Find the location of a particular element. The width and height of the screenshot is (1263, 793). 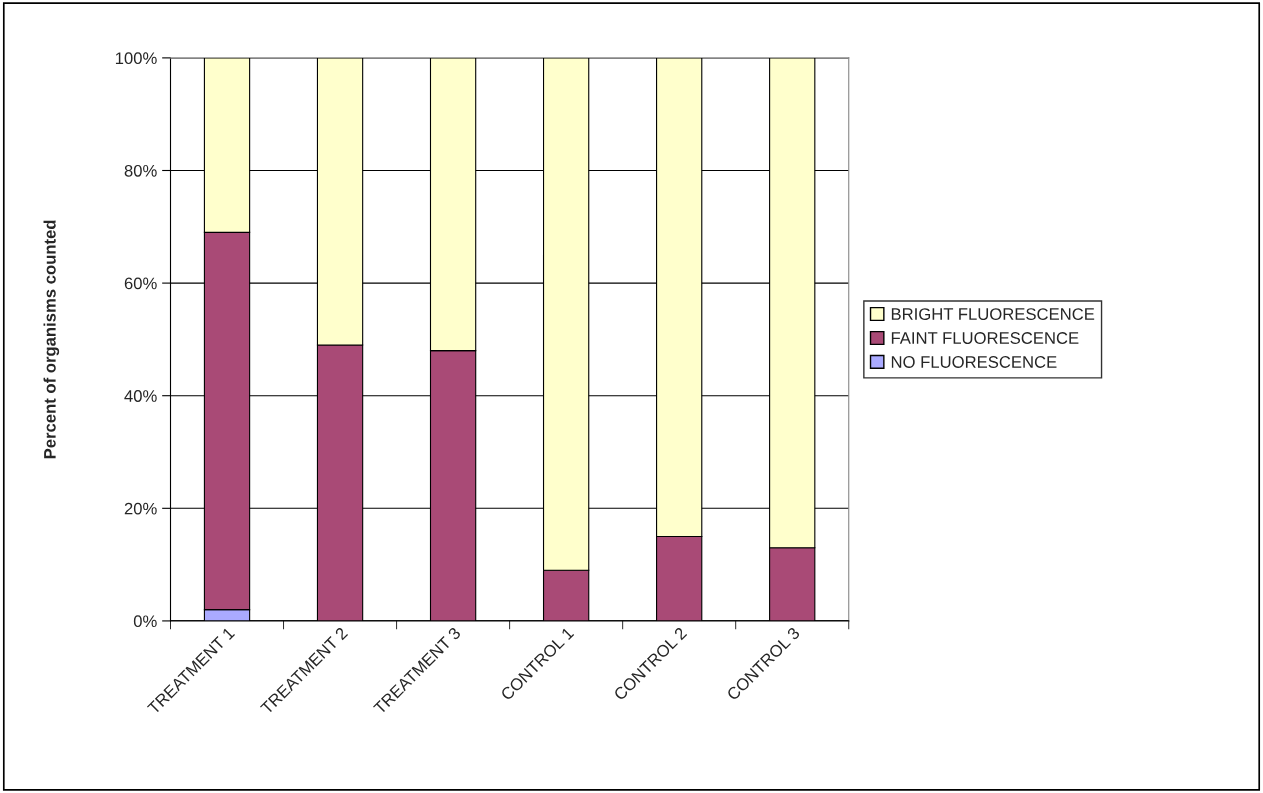

y-tick-label: 80% is located at coordinates (140, 170).